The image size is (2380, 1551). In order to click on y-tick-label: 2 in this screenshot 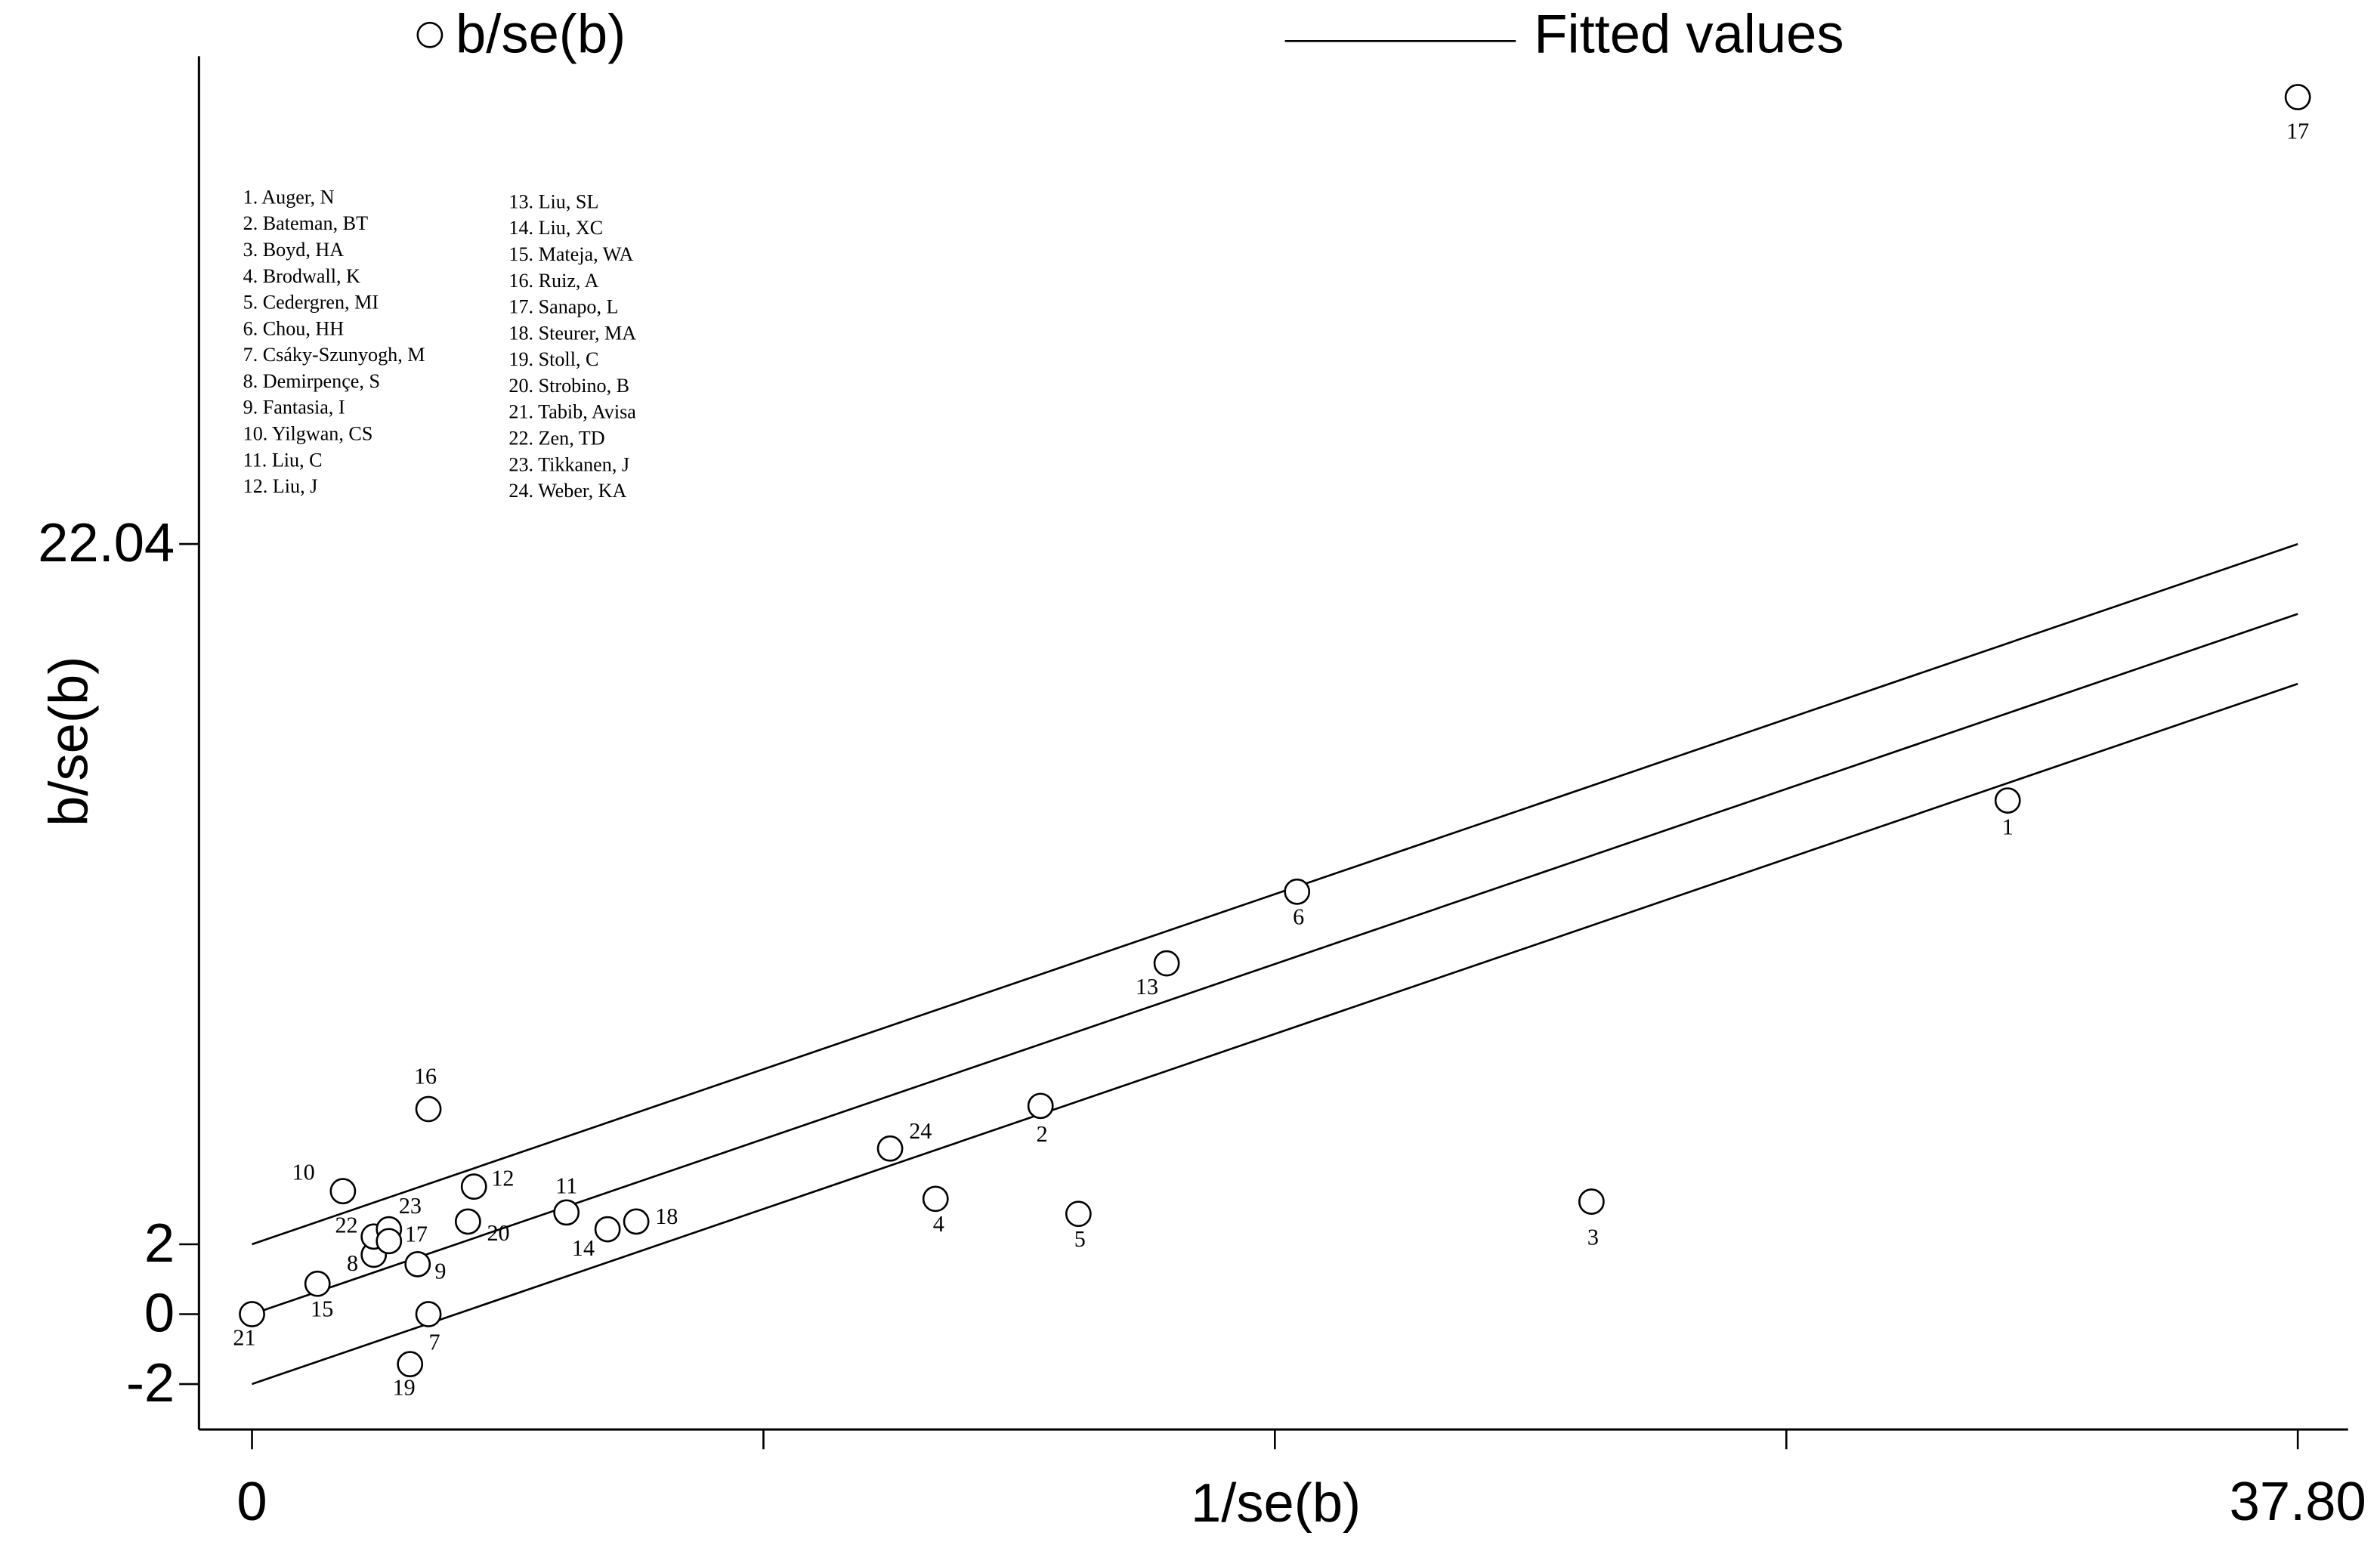, I will do `click(159, 1244)`.